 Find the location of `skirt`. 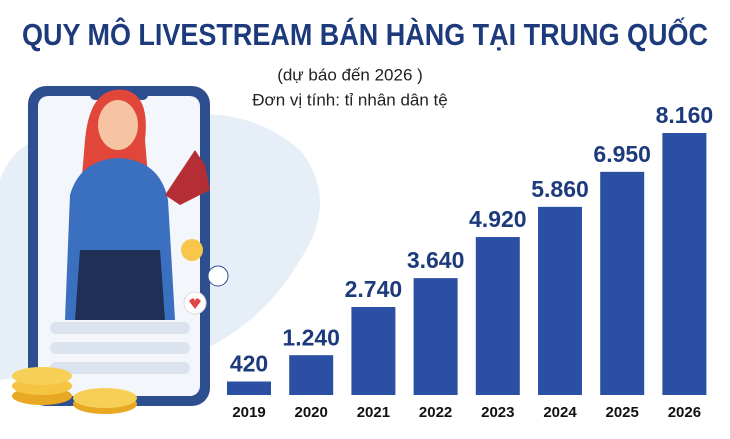

skirt is located at coordinates (120, 285).